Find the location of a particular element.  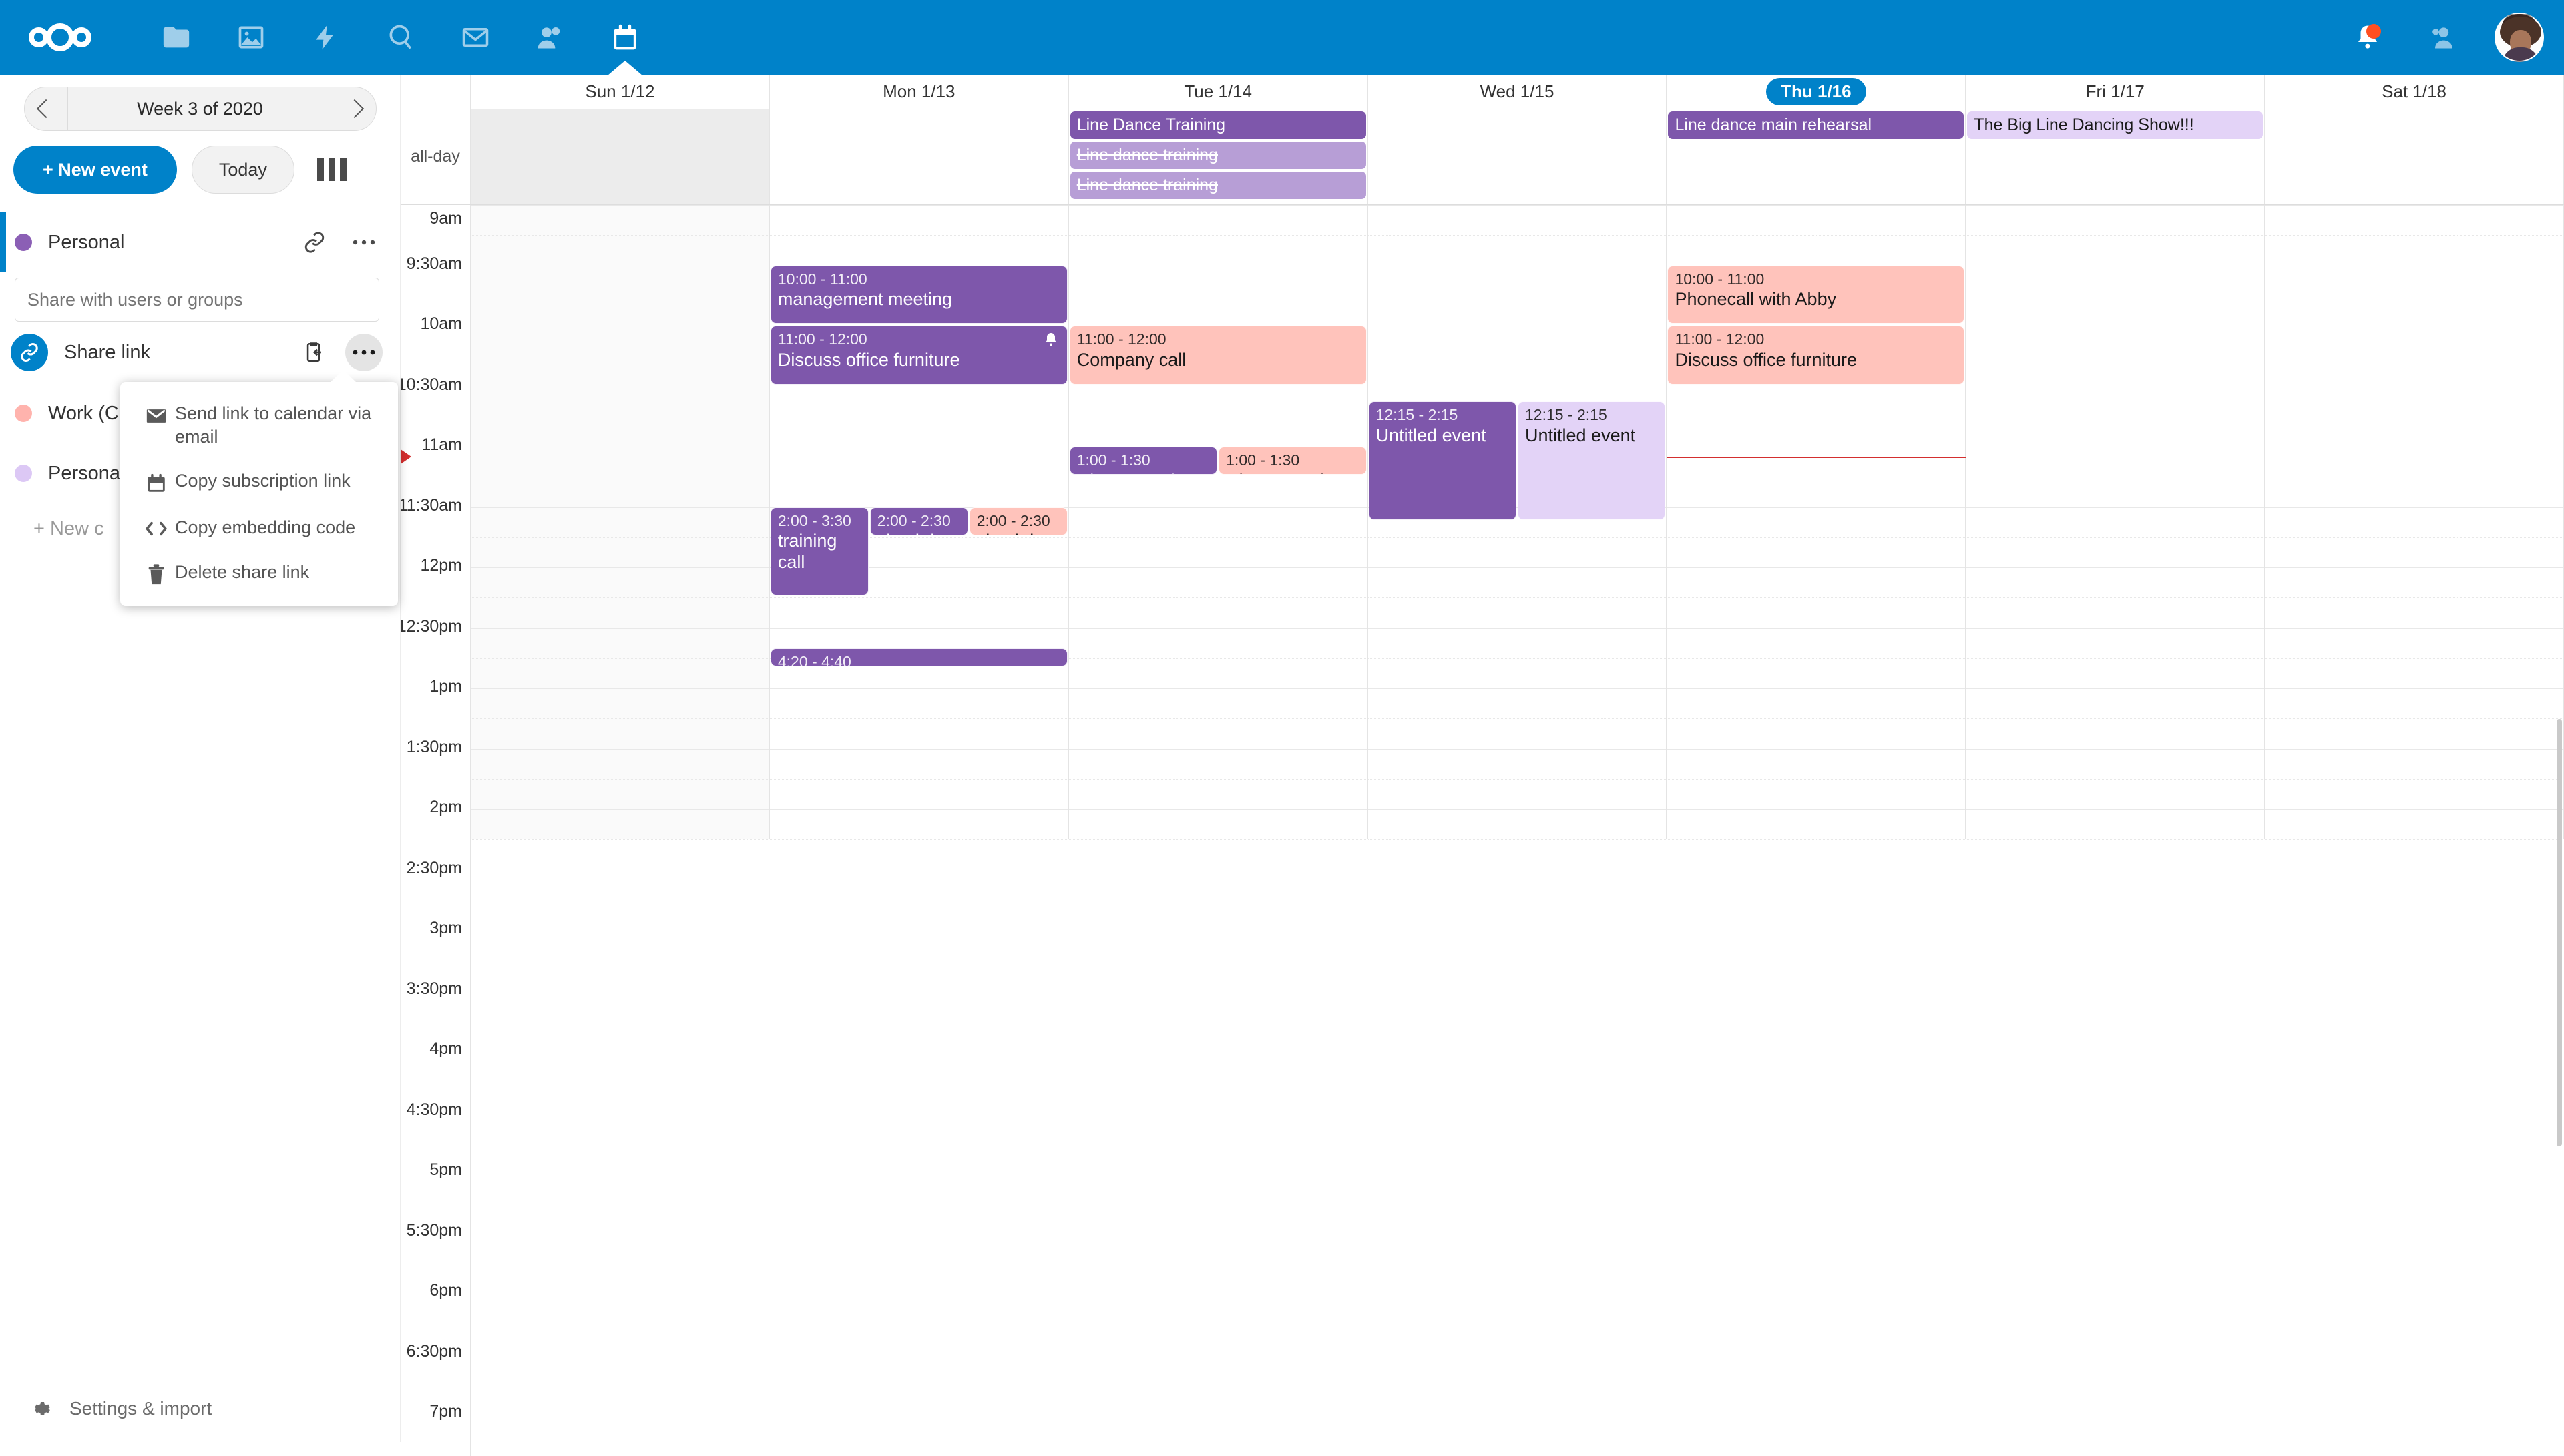

vertical-scrollbar is located at coordinates (2559, 932).